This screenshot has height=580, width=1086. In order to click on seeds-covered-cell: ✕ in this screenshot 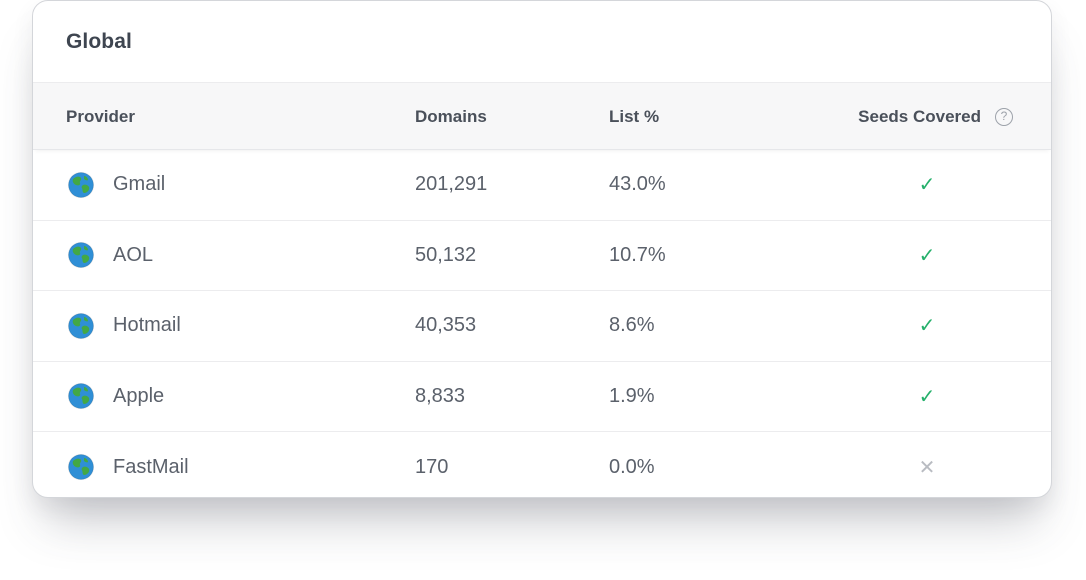, I will do `click(927, 464)`.